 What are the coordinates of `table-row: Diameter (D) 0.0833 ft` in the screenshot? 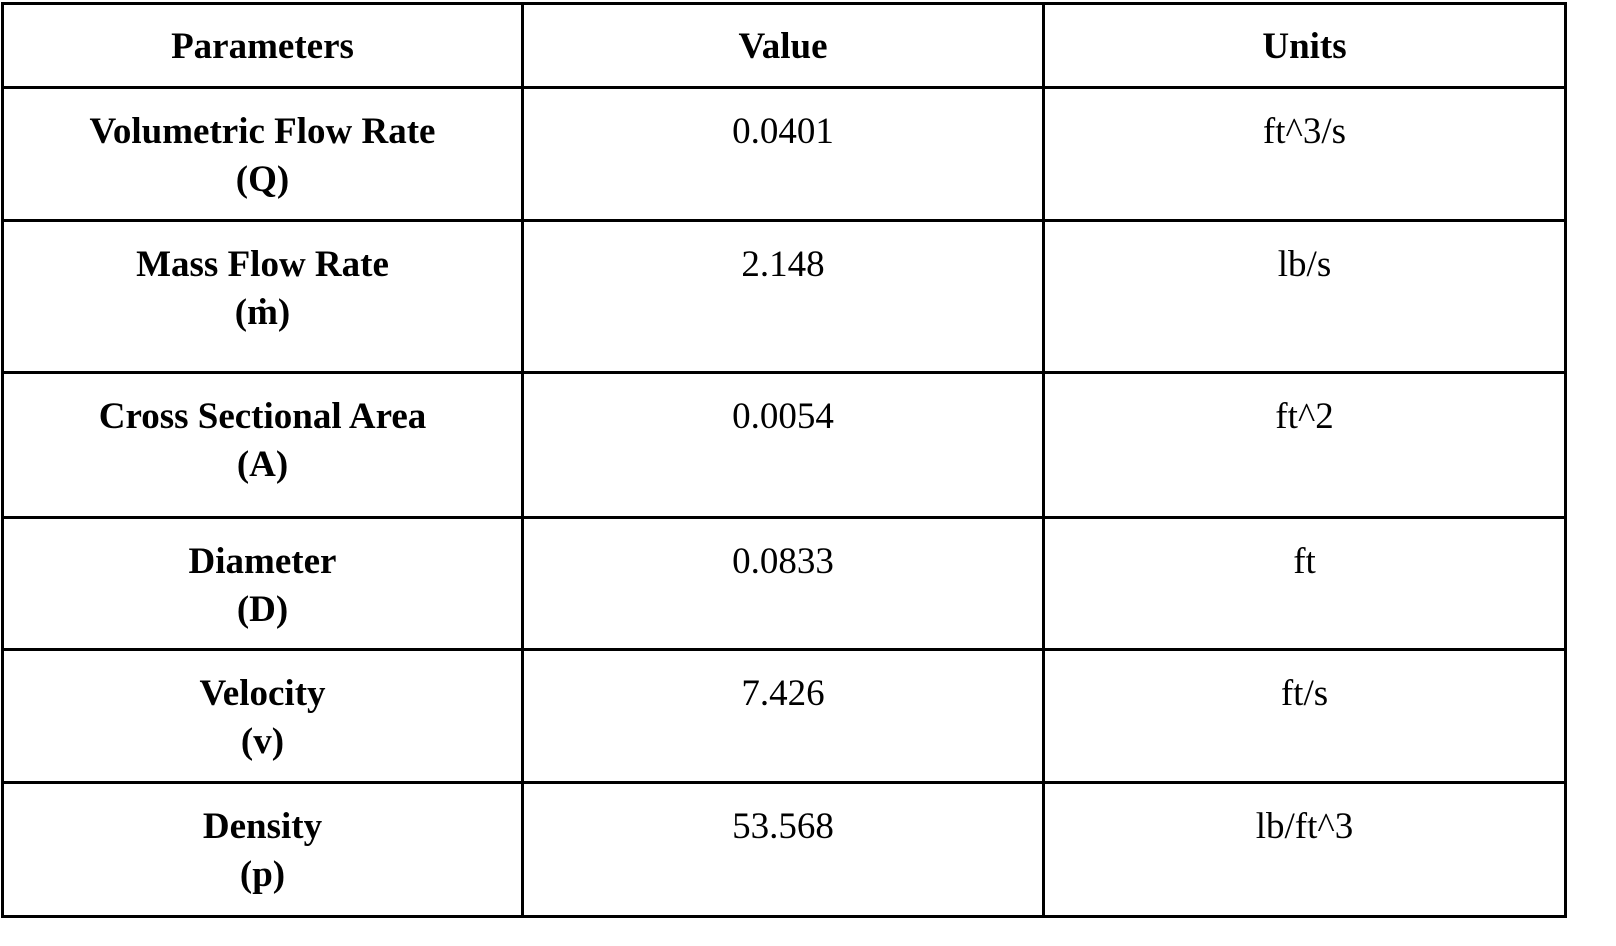 It's located at (784, 583).